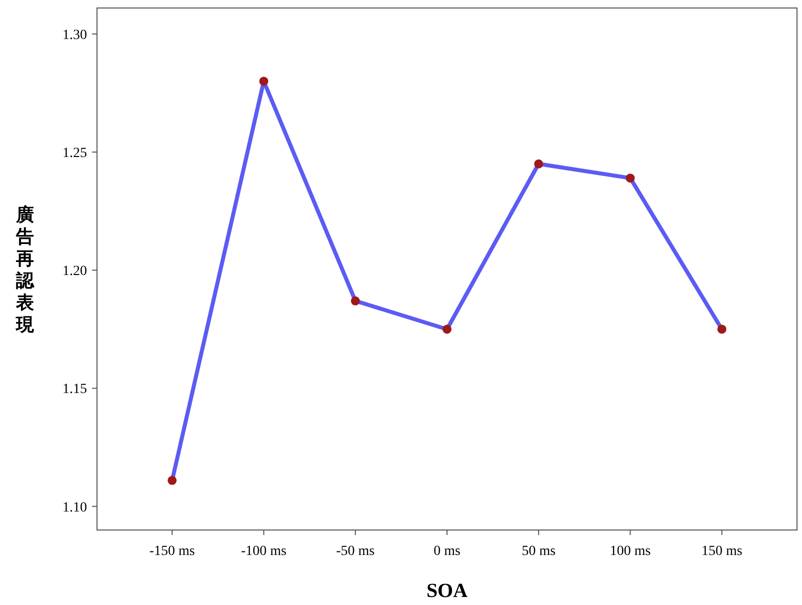 Image resolution: width=802 pixels, height=605 pixels. I want to click on y-tick-label: 1.15, so click(74, 390).